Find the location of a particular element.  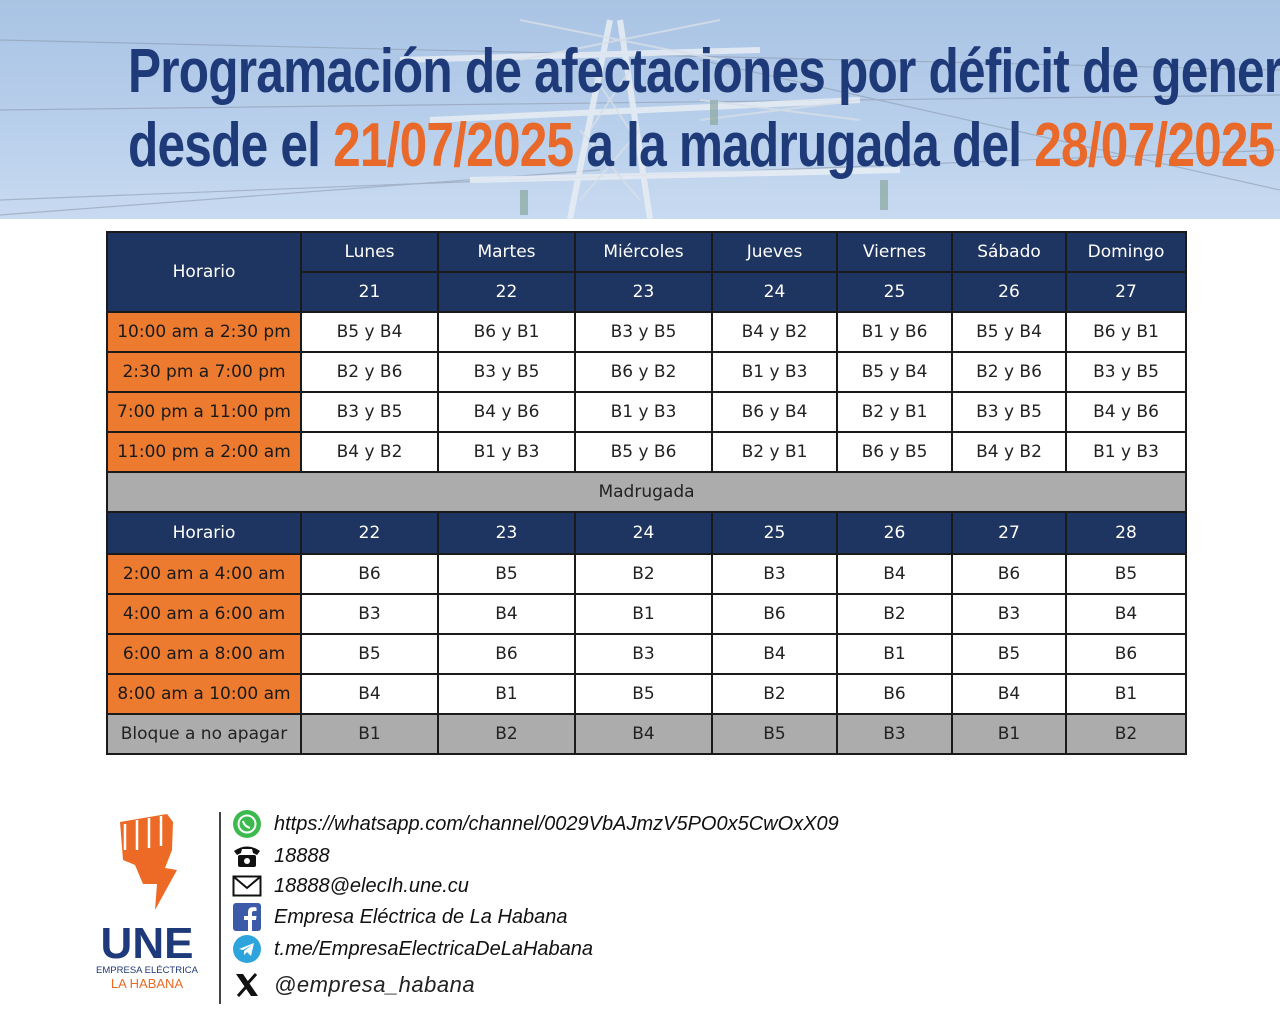

block-cell: B5 y B6 is located at coordinates (643, 452).